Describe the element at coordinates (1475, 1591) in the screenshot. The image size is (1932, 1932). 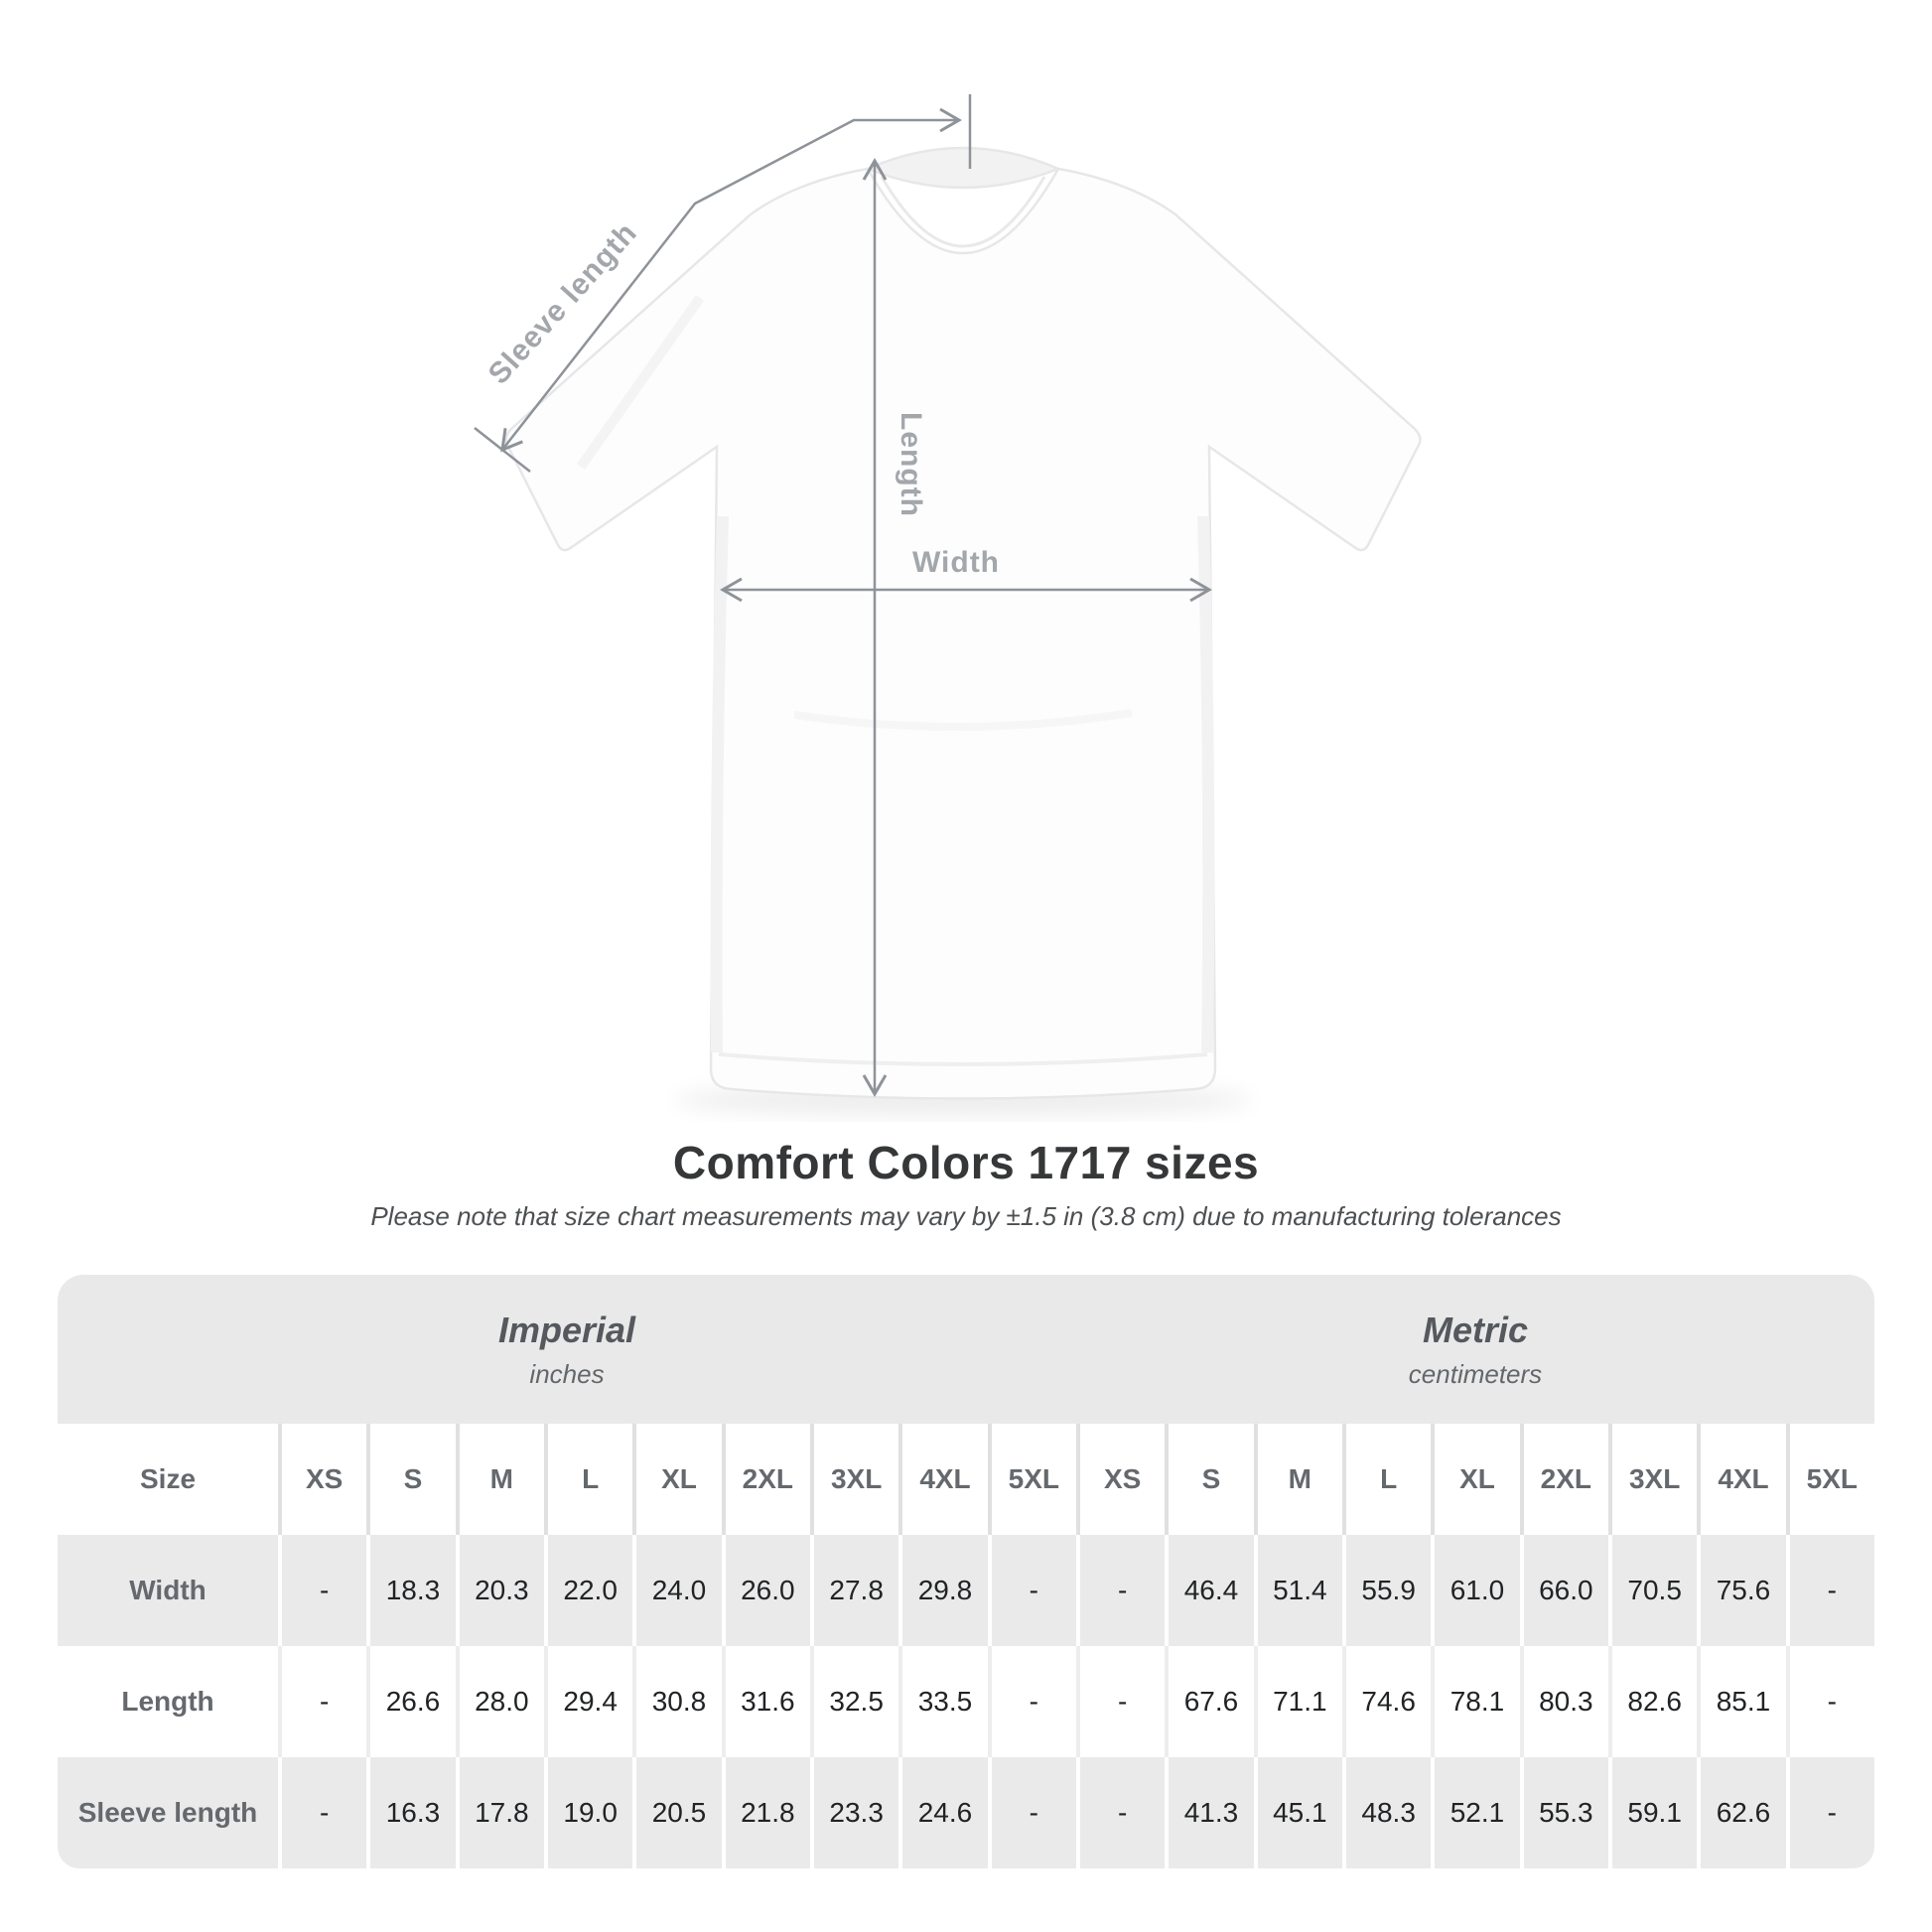
I see `table-cell: 61.0` at that location.